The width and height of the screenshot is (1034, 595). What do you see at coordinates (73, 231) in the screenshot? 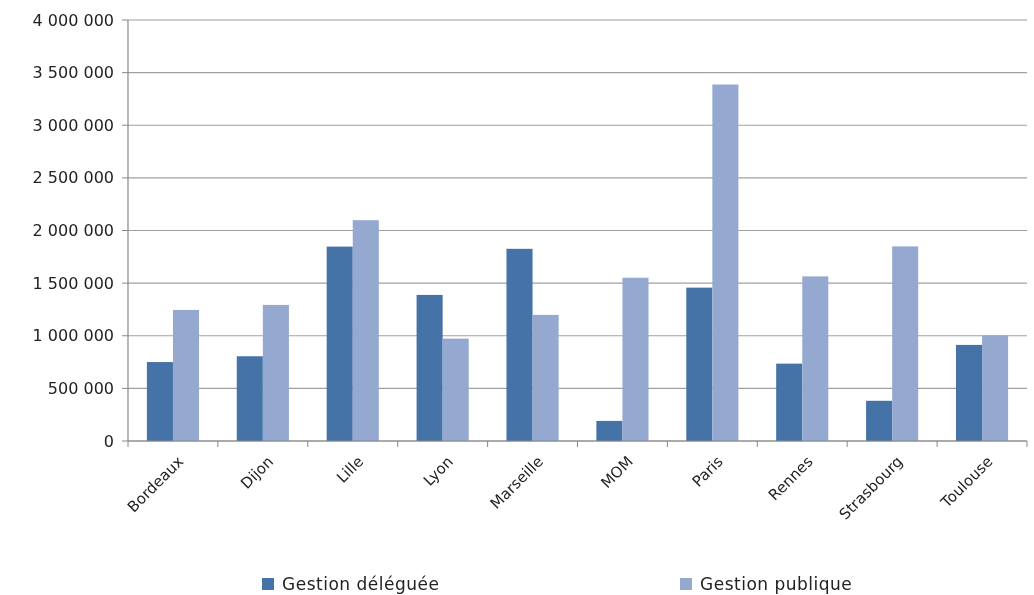
I see `y-tick-label: 2 000 000` at bounding box center [73, 231].